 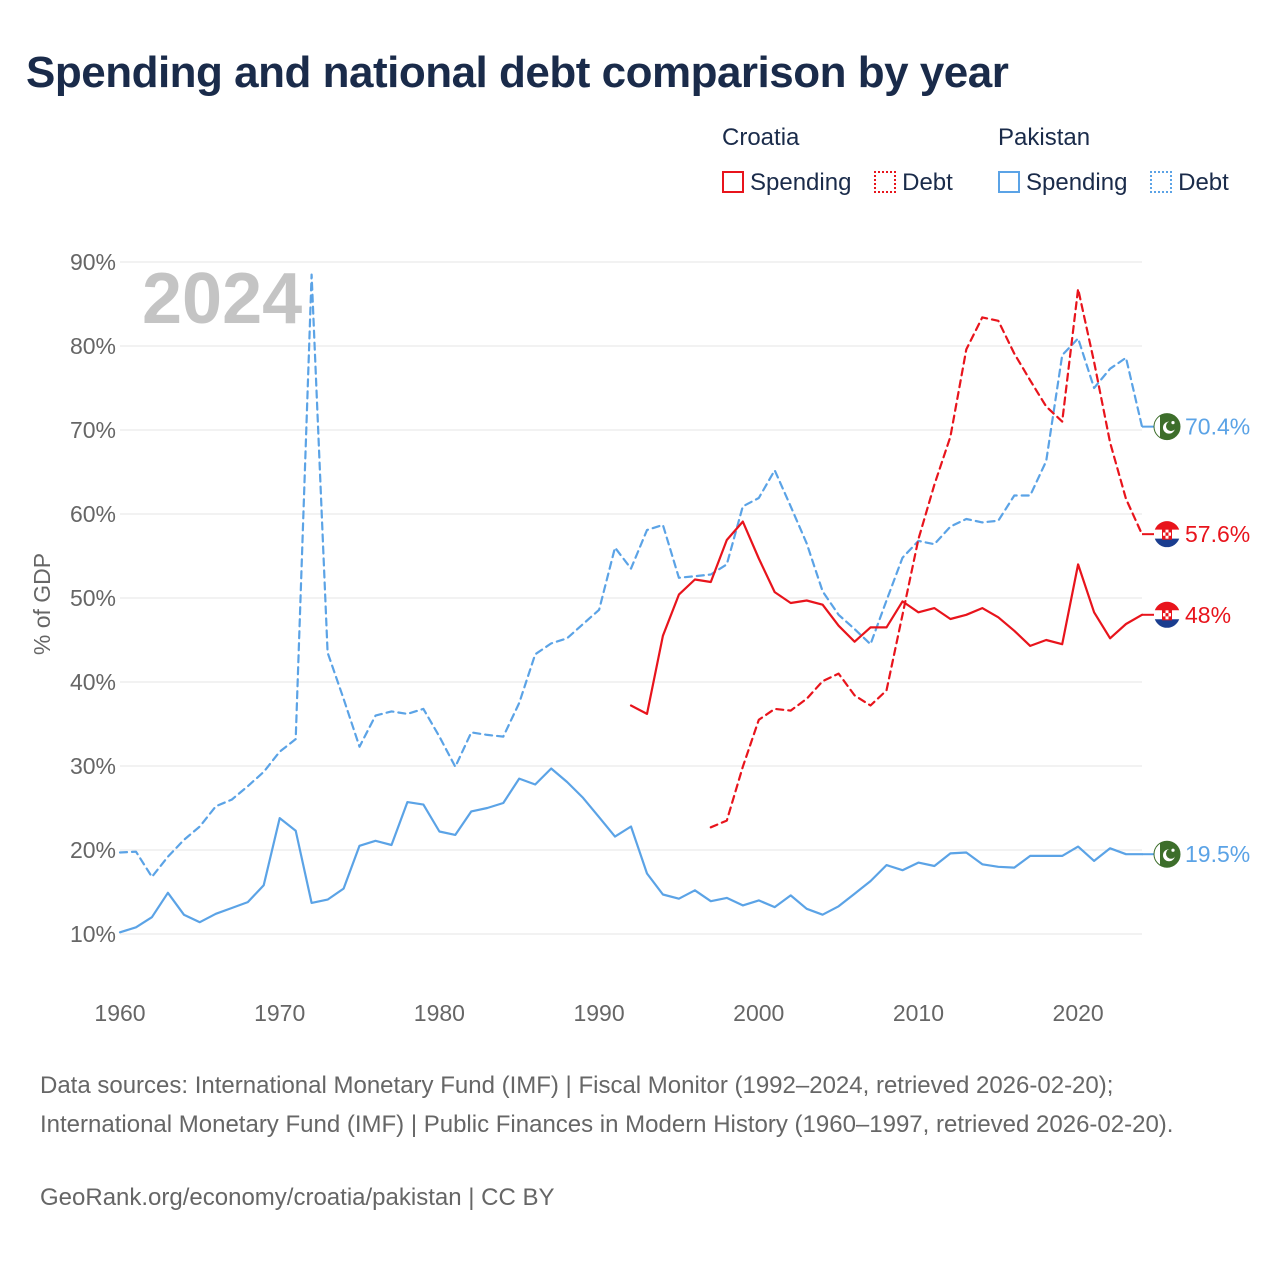 What do you see at coordinates (93, 766) in the screenshot?
I see `y-tick-label: 30%` at bounding box center [93, 766].